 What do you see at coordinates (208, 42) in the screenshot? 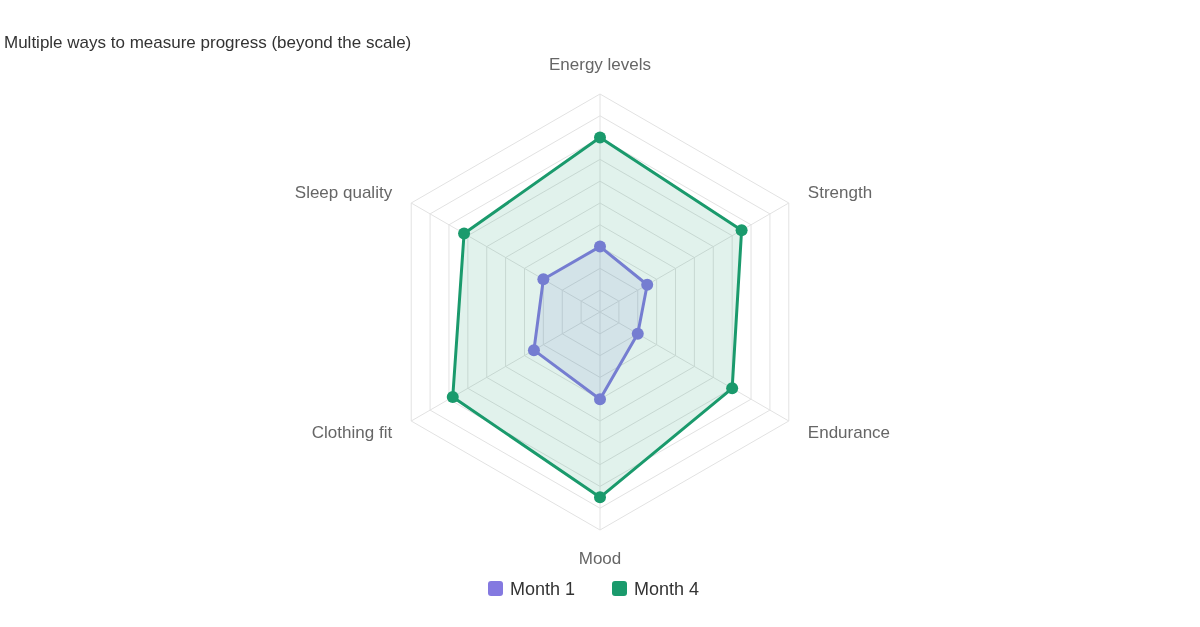
I see `chart-title: Multiple ways to measure progress (beyond the scale)` at bounding box center [208, 42].